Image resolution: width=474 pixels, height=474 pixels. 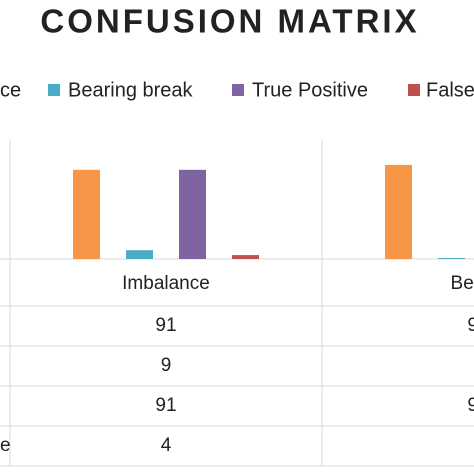 I want to click on legend-label: ce, so click(x=10, y=90).